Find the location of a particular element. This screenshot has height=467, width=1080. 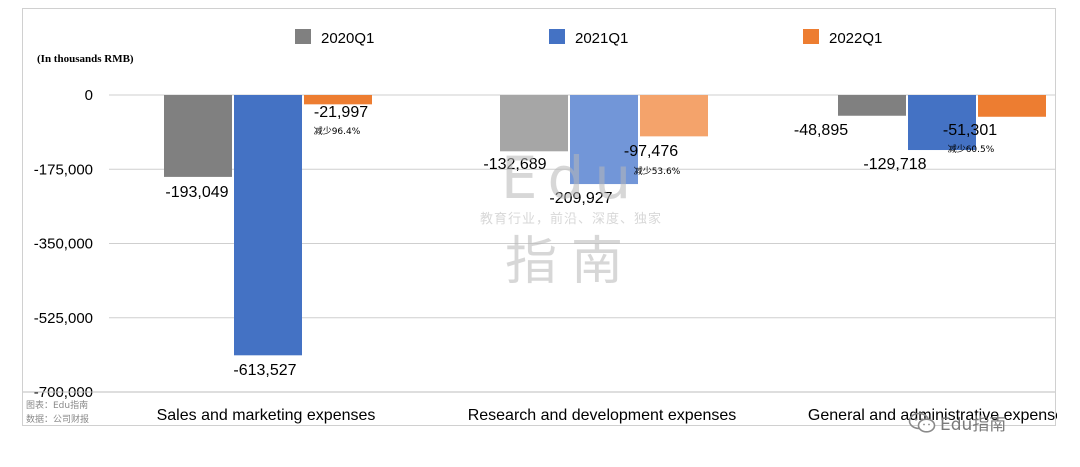

data-label: -193,049 is located at coordinates (196, 192).